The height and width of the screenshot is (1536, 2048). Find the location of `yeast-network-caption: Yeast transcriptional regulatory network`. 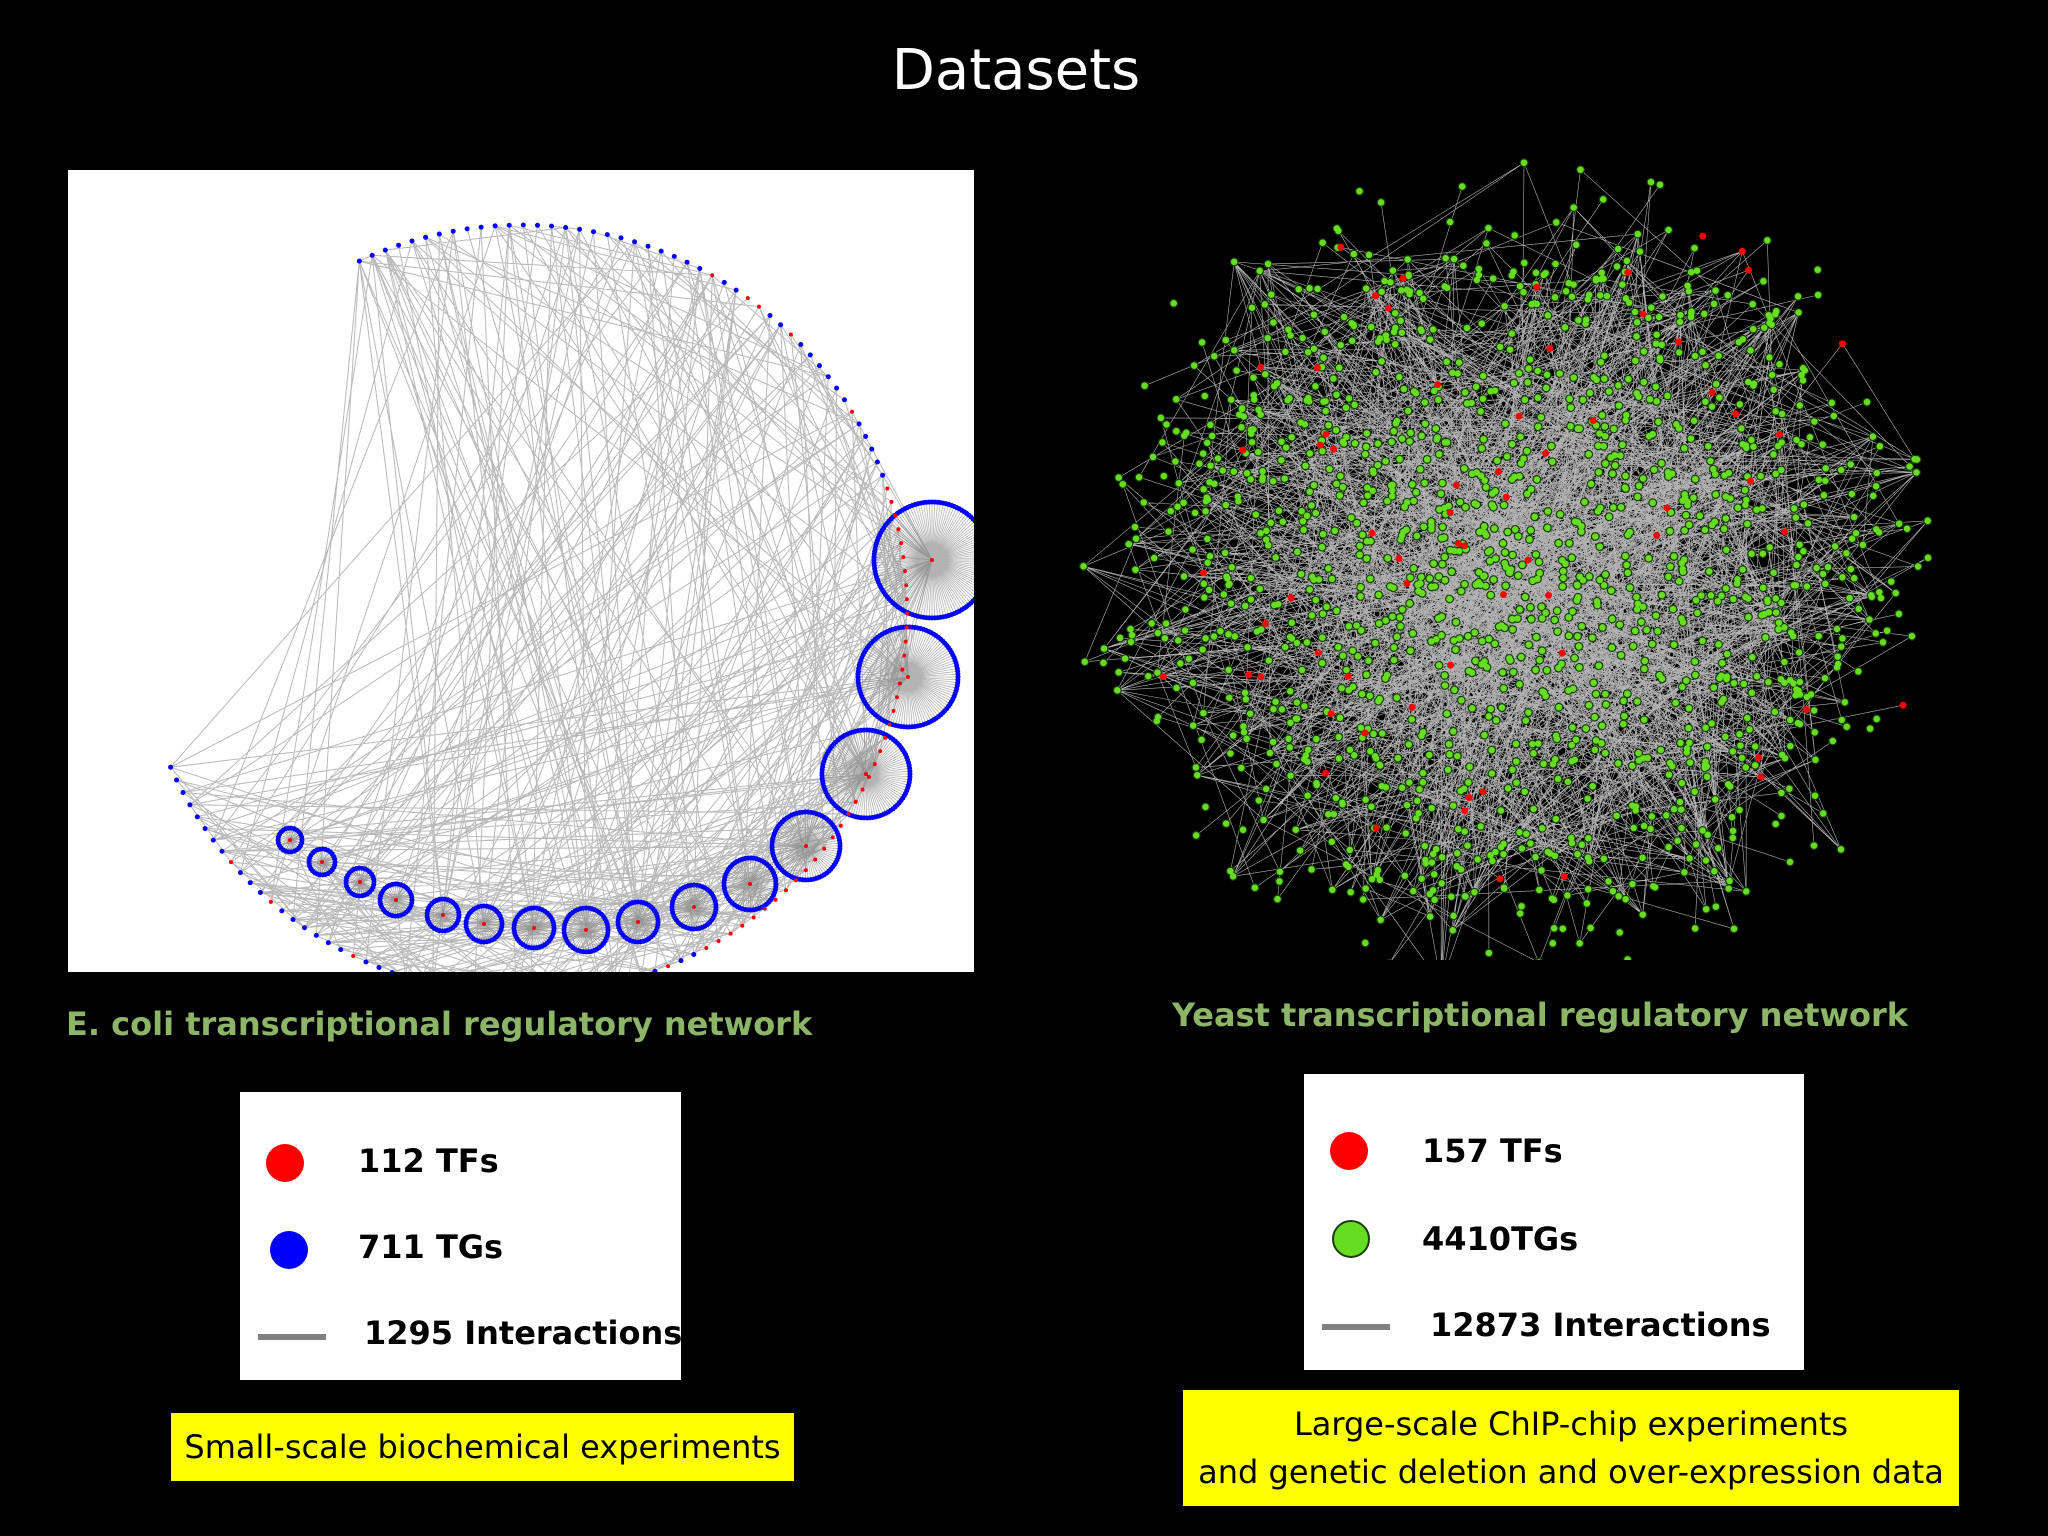

yeast-network-caption: Yeast transcriptional regulatory network is located at coordinates (1540, 1015).